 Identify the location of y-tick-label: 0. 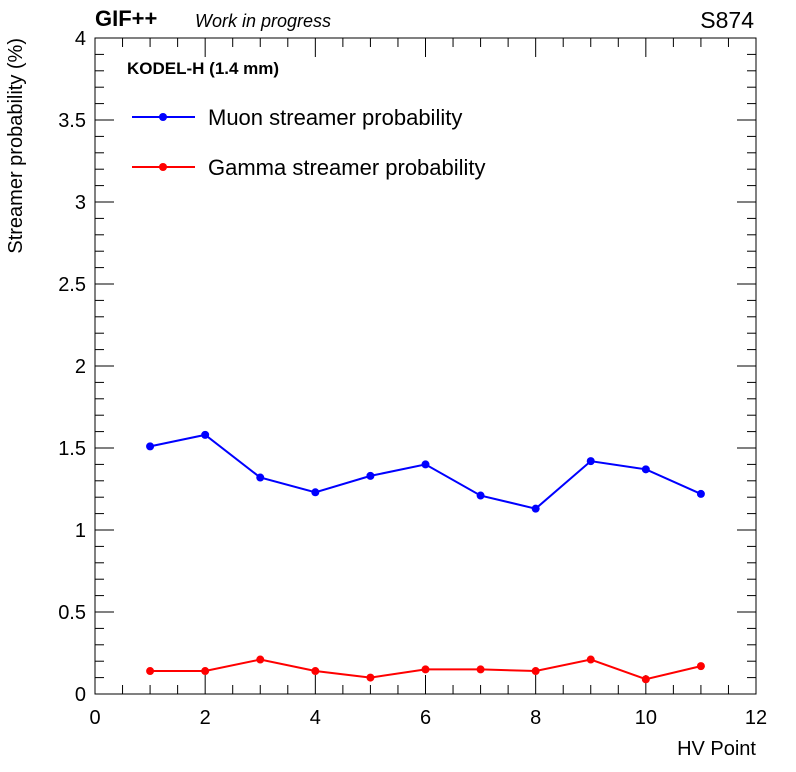
(80, 695).